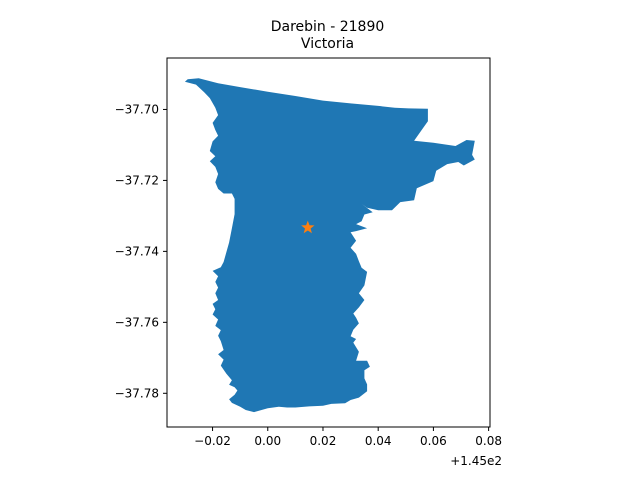 The image size is (640, 484). What do you see at coordinates (348, 437) in the screenshot?
I see `x-axis: −0.02 0.00 0.02 0.04 0.06 0.08` at bounding box center [348, 437].